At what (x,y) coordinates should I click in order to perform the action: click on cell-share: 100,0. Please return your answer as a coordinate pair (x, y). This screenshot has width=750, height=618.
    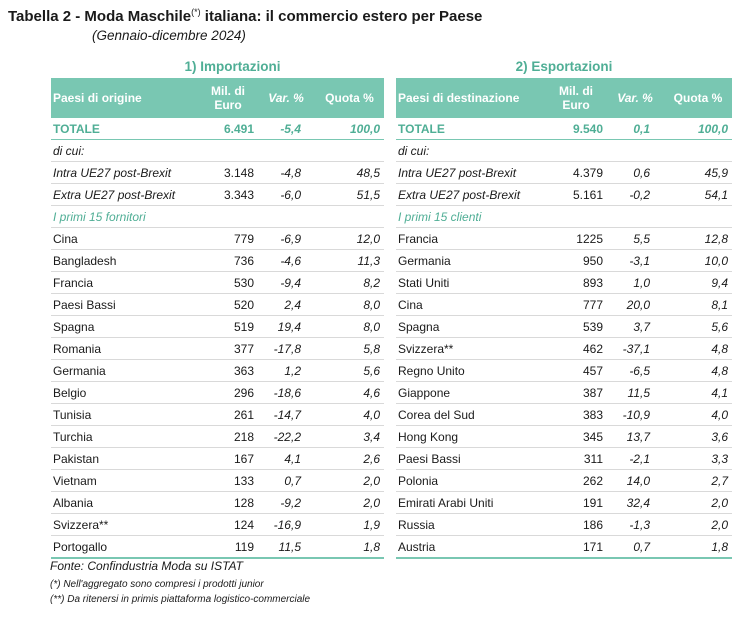
    Looking at the image, I should click on (698, 129).